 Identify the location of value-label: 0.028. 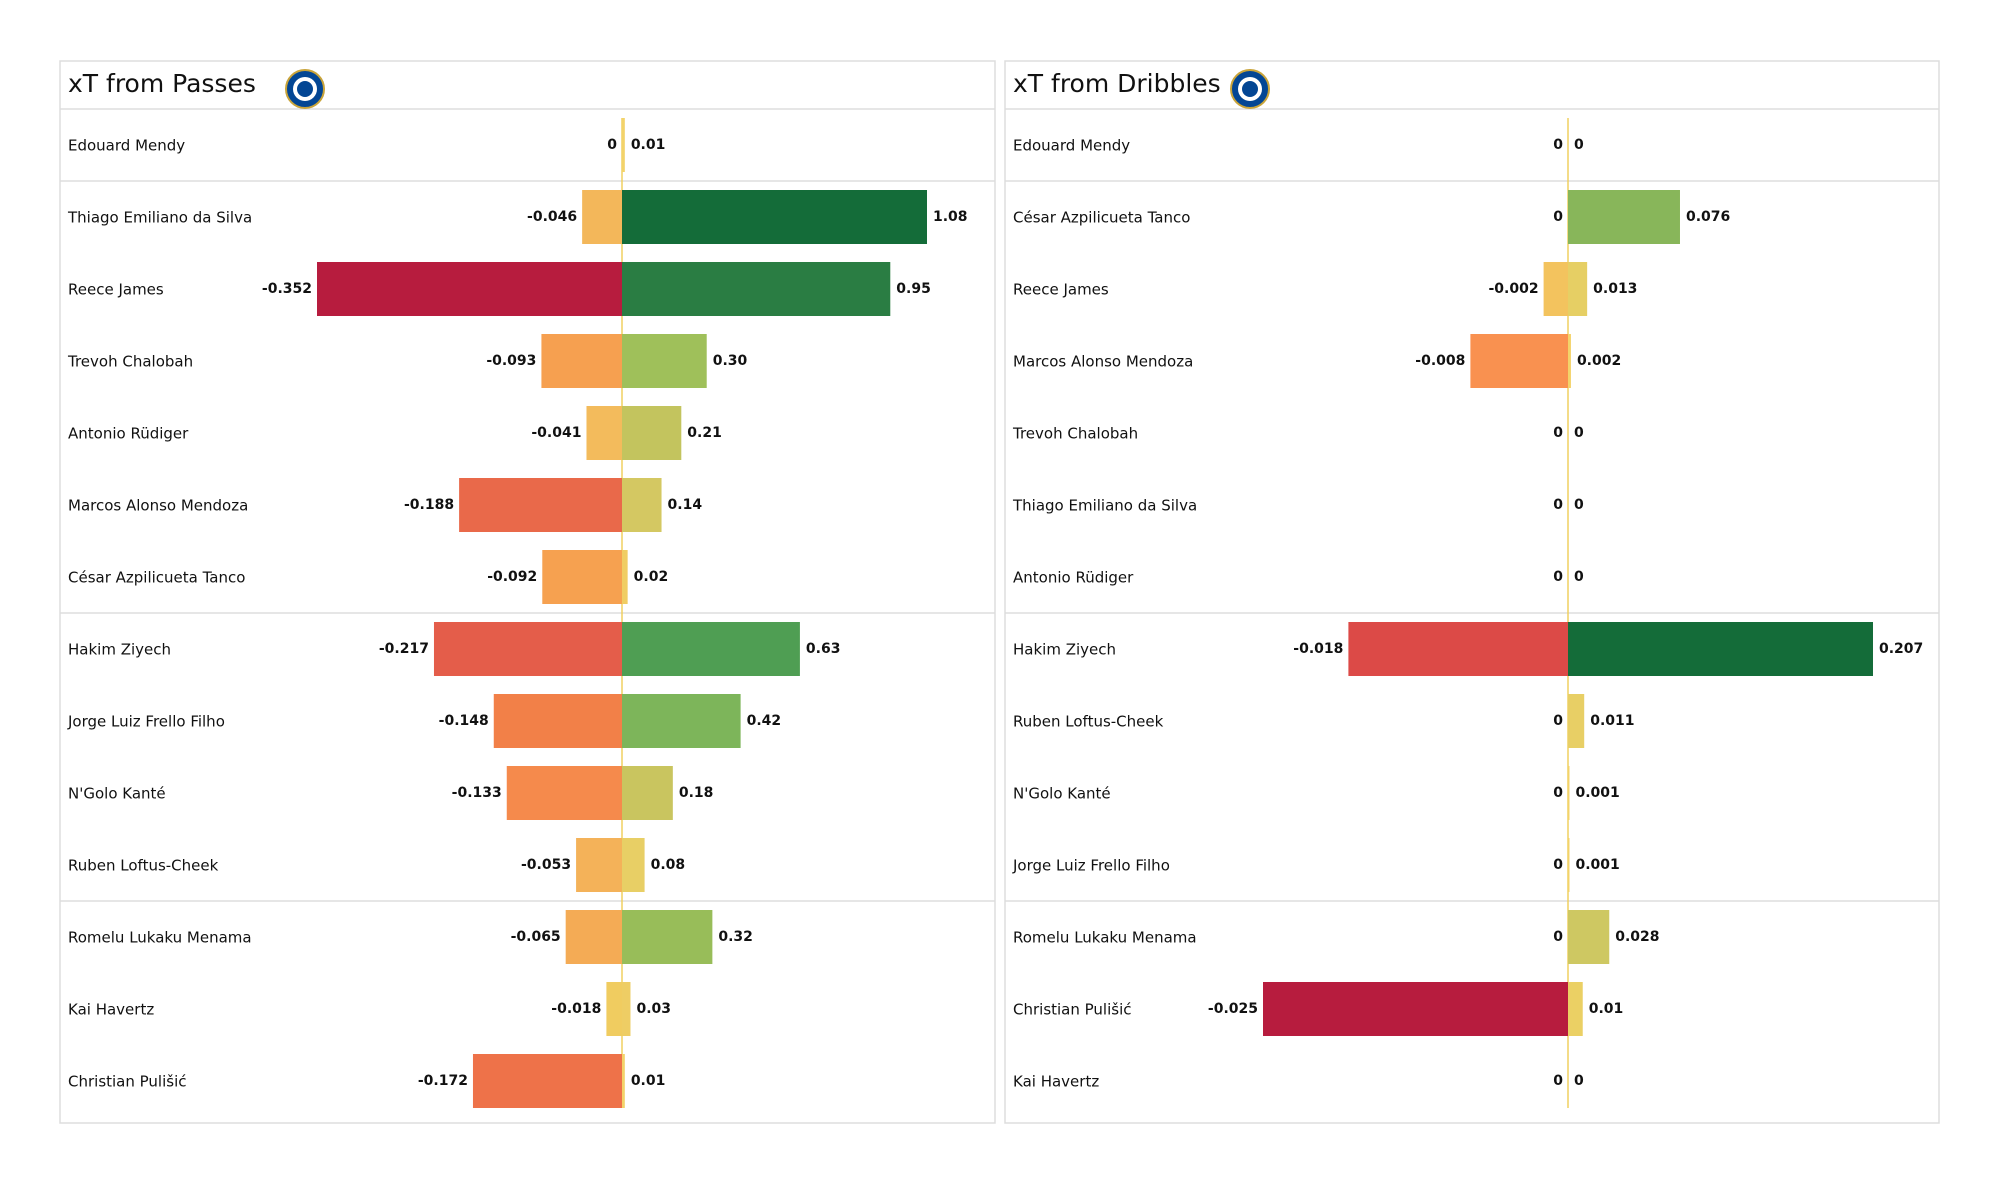
(1637, 937).